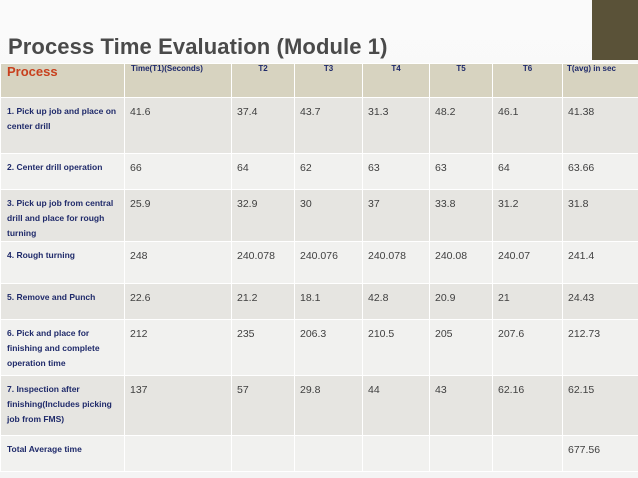 Image resolution: width=638 pixels, height=478 pixels. Describe the element at coordinates (328, 171) in the screenshot. I see `value-cell: 62` at that location.